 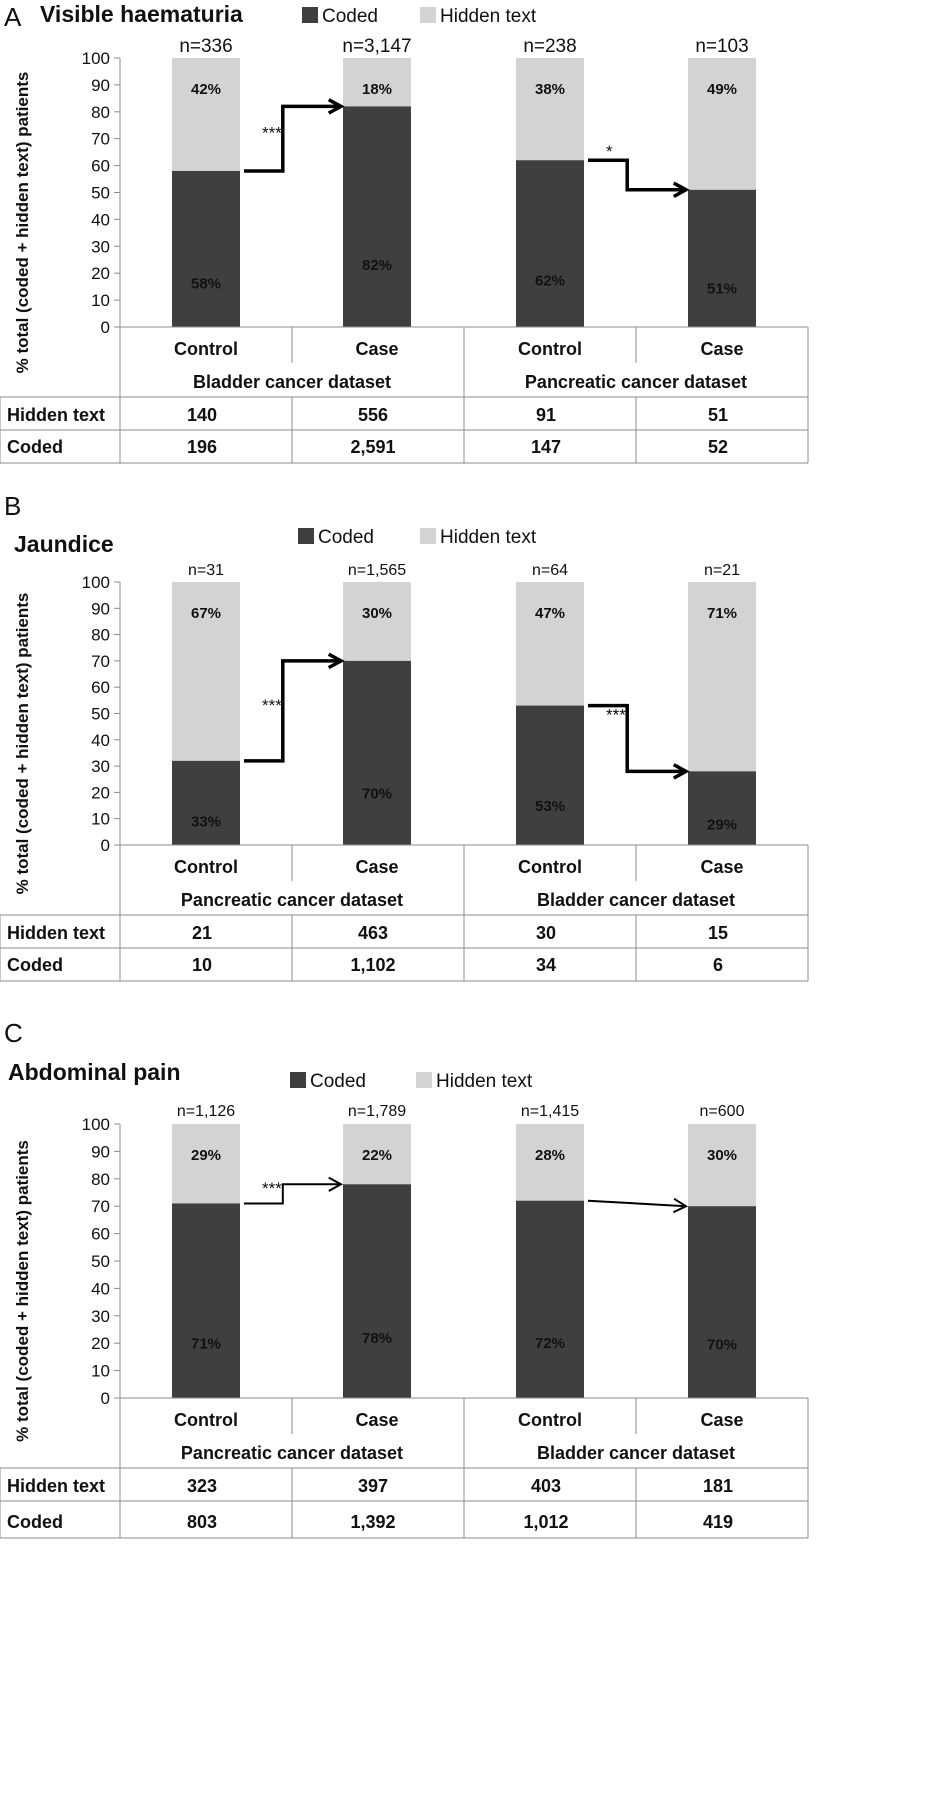 What do you see at coordinates (373, 415) in the screenshot?
I see `table-cell: 556` at bounding box center [373, 415].